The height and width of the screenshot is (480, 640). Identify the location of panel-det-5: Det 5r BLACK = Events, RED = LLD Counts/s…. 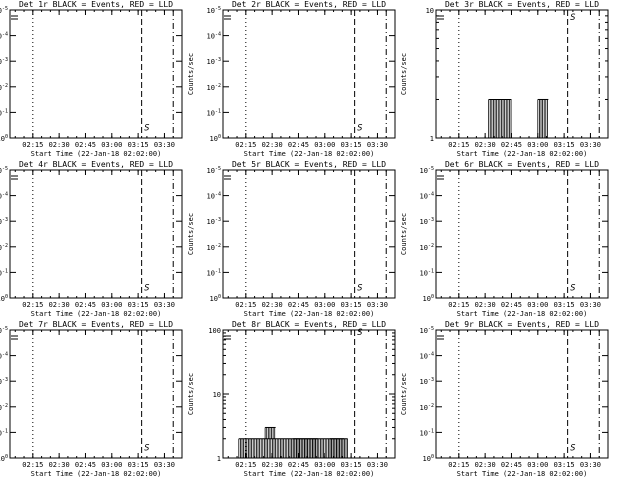
(291, 239).